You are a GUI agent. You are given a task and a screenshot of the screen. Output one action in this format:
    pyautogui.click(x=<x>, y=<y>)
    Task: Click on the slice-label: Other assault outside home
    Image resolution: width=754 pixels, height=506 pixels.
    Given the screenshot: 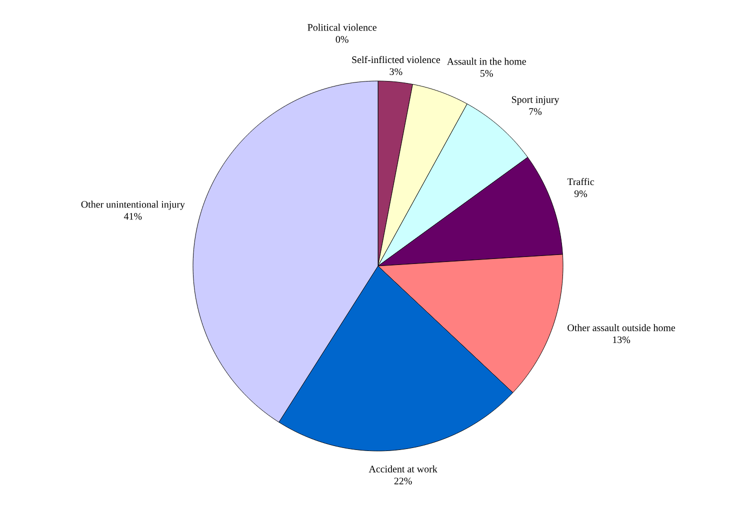 What is the action you would take?
    pyautogui.click(x=622, y=328)
    